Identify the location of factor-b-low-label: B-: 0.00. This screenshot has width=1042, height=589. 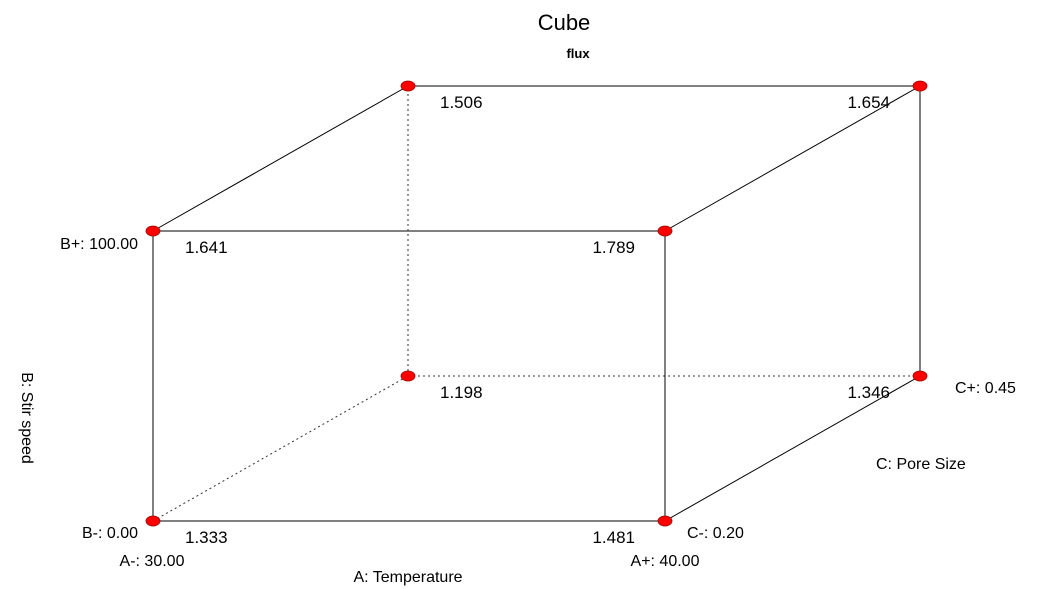
(110, 533).